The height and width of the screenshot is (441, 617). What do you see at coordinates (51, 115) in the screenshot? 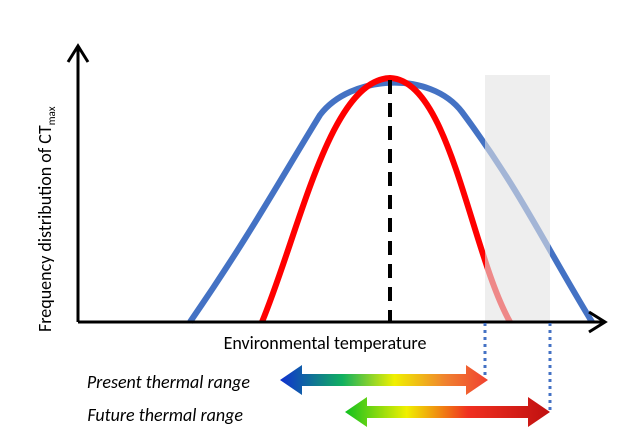
I see `y-axis-label-subscript: max` at bounding box center [51, 115].